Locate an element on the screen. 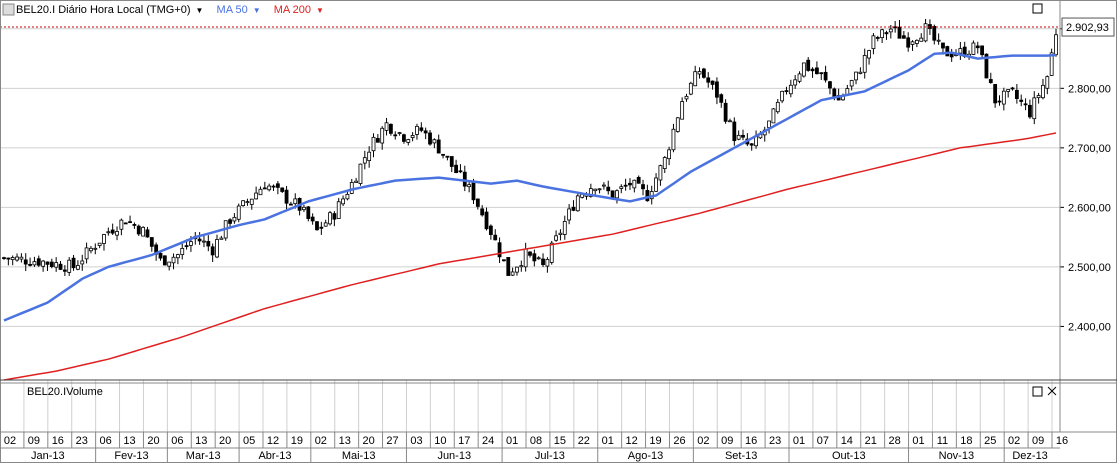  x-month-label: Jul-13 is located at coordinates (550, 456).